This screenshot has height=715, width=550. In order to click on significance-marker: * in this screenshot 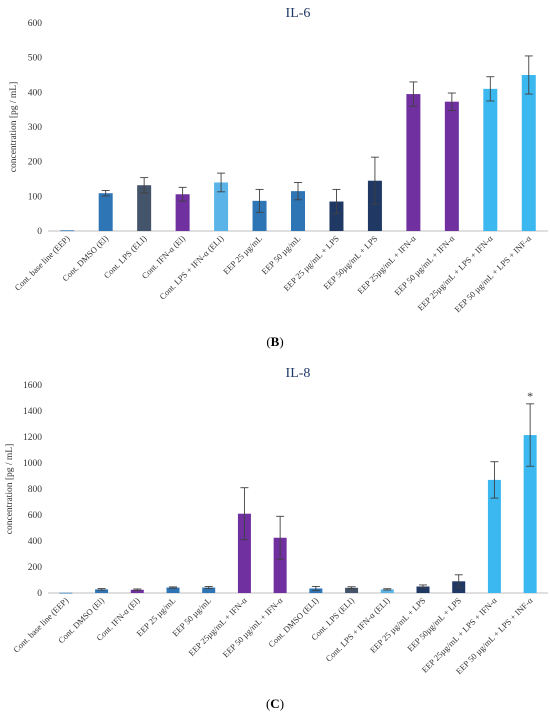, I will do `click(530, 396)`.